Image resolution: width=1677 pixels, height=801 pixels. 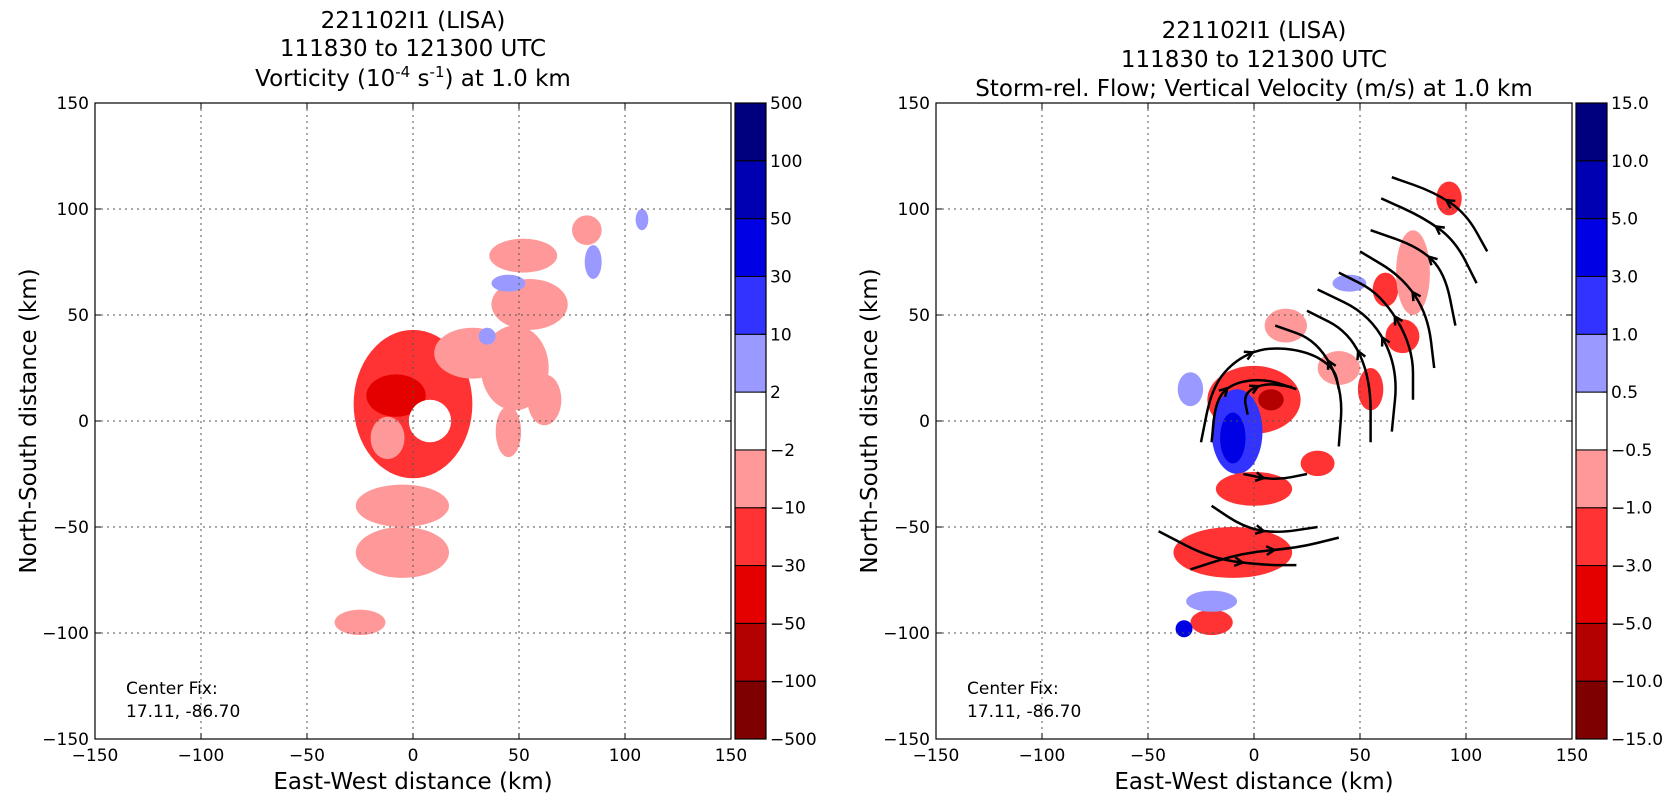 What do you see at coordinates (1631, 509) in the screenshot?
I see `colorbar-label: −1.0` at bounding box center [1631, 509].